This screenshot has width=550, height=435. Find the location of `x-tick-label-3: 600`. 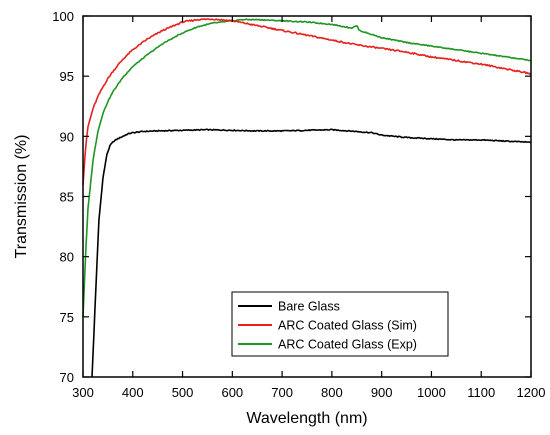

x-tick-label-3: 600 is located at coordinates (232, 392).